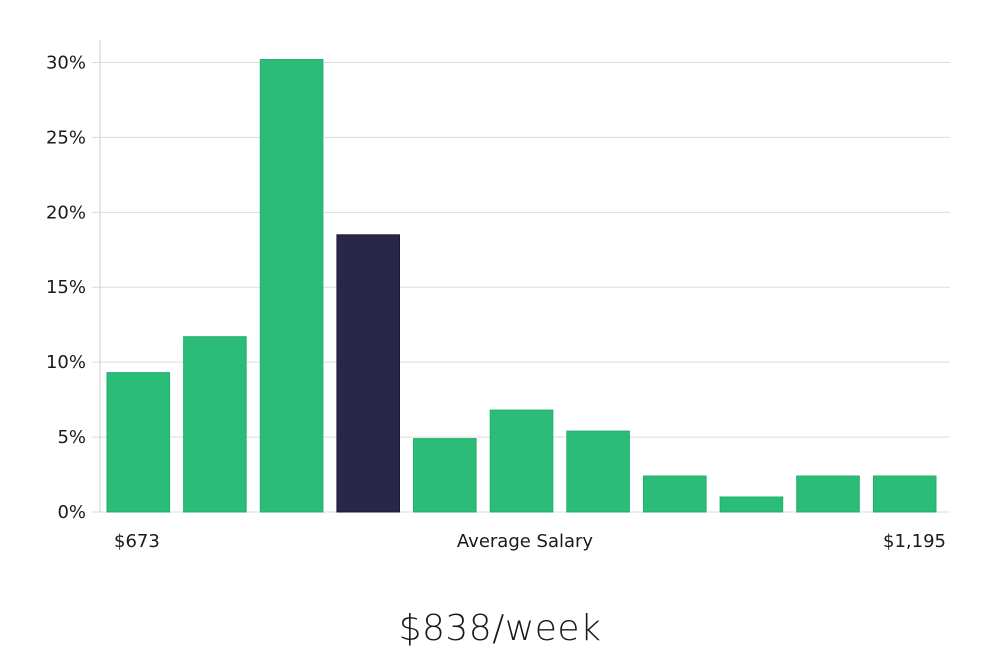  What do you see at coordinates (71, 437) in the screenshot?
I see `y-tick-label: 5%` at bounding box center [71, 437].